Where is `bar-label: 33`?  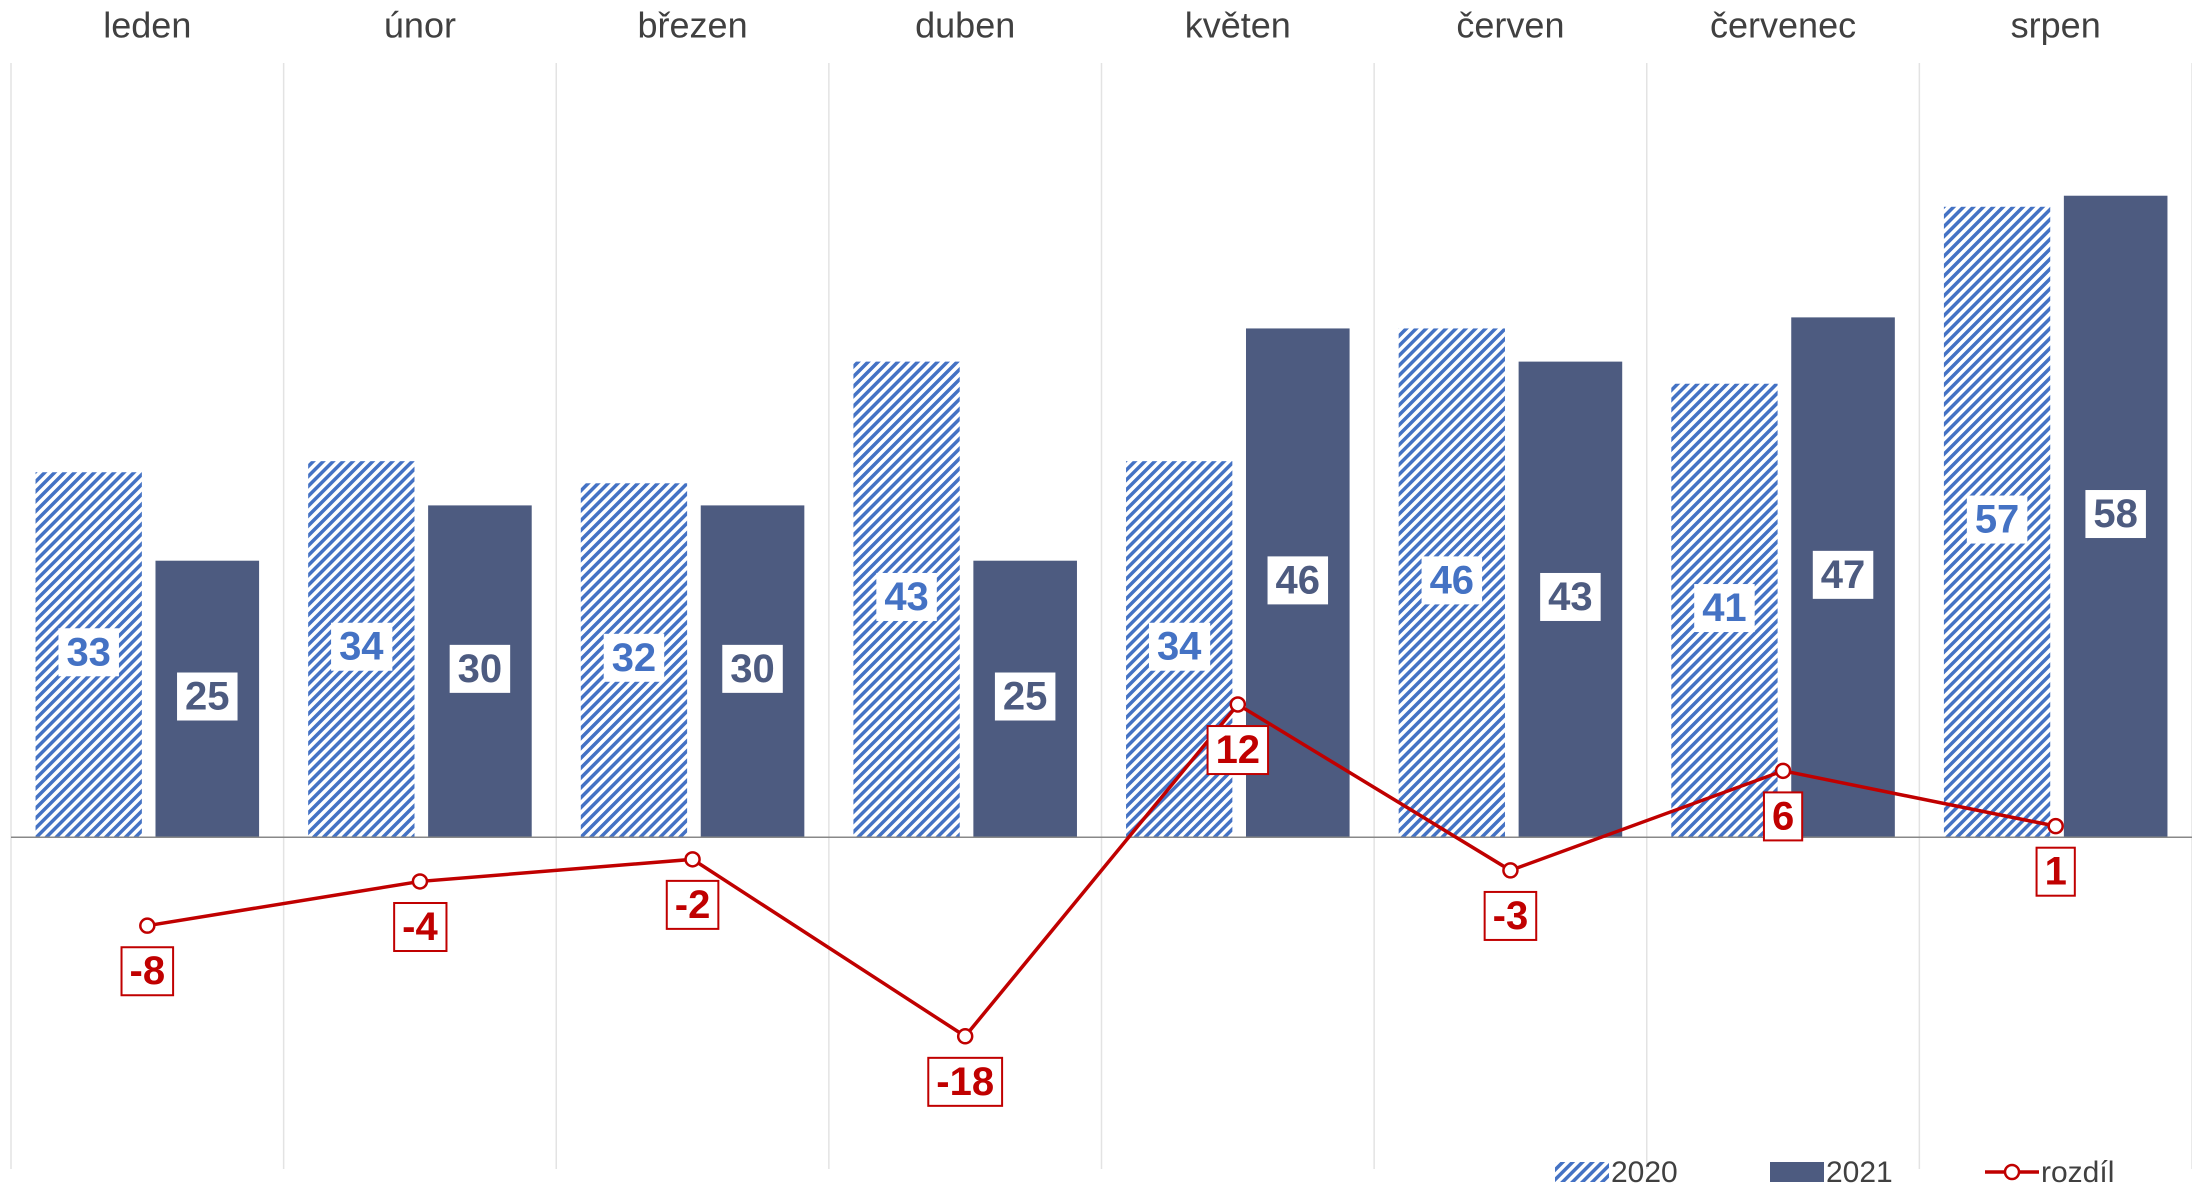 bar-label: 33 is located at coordinates (88, 652).